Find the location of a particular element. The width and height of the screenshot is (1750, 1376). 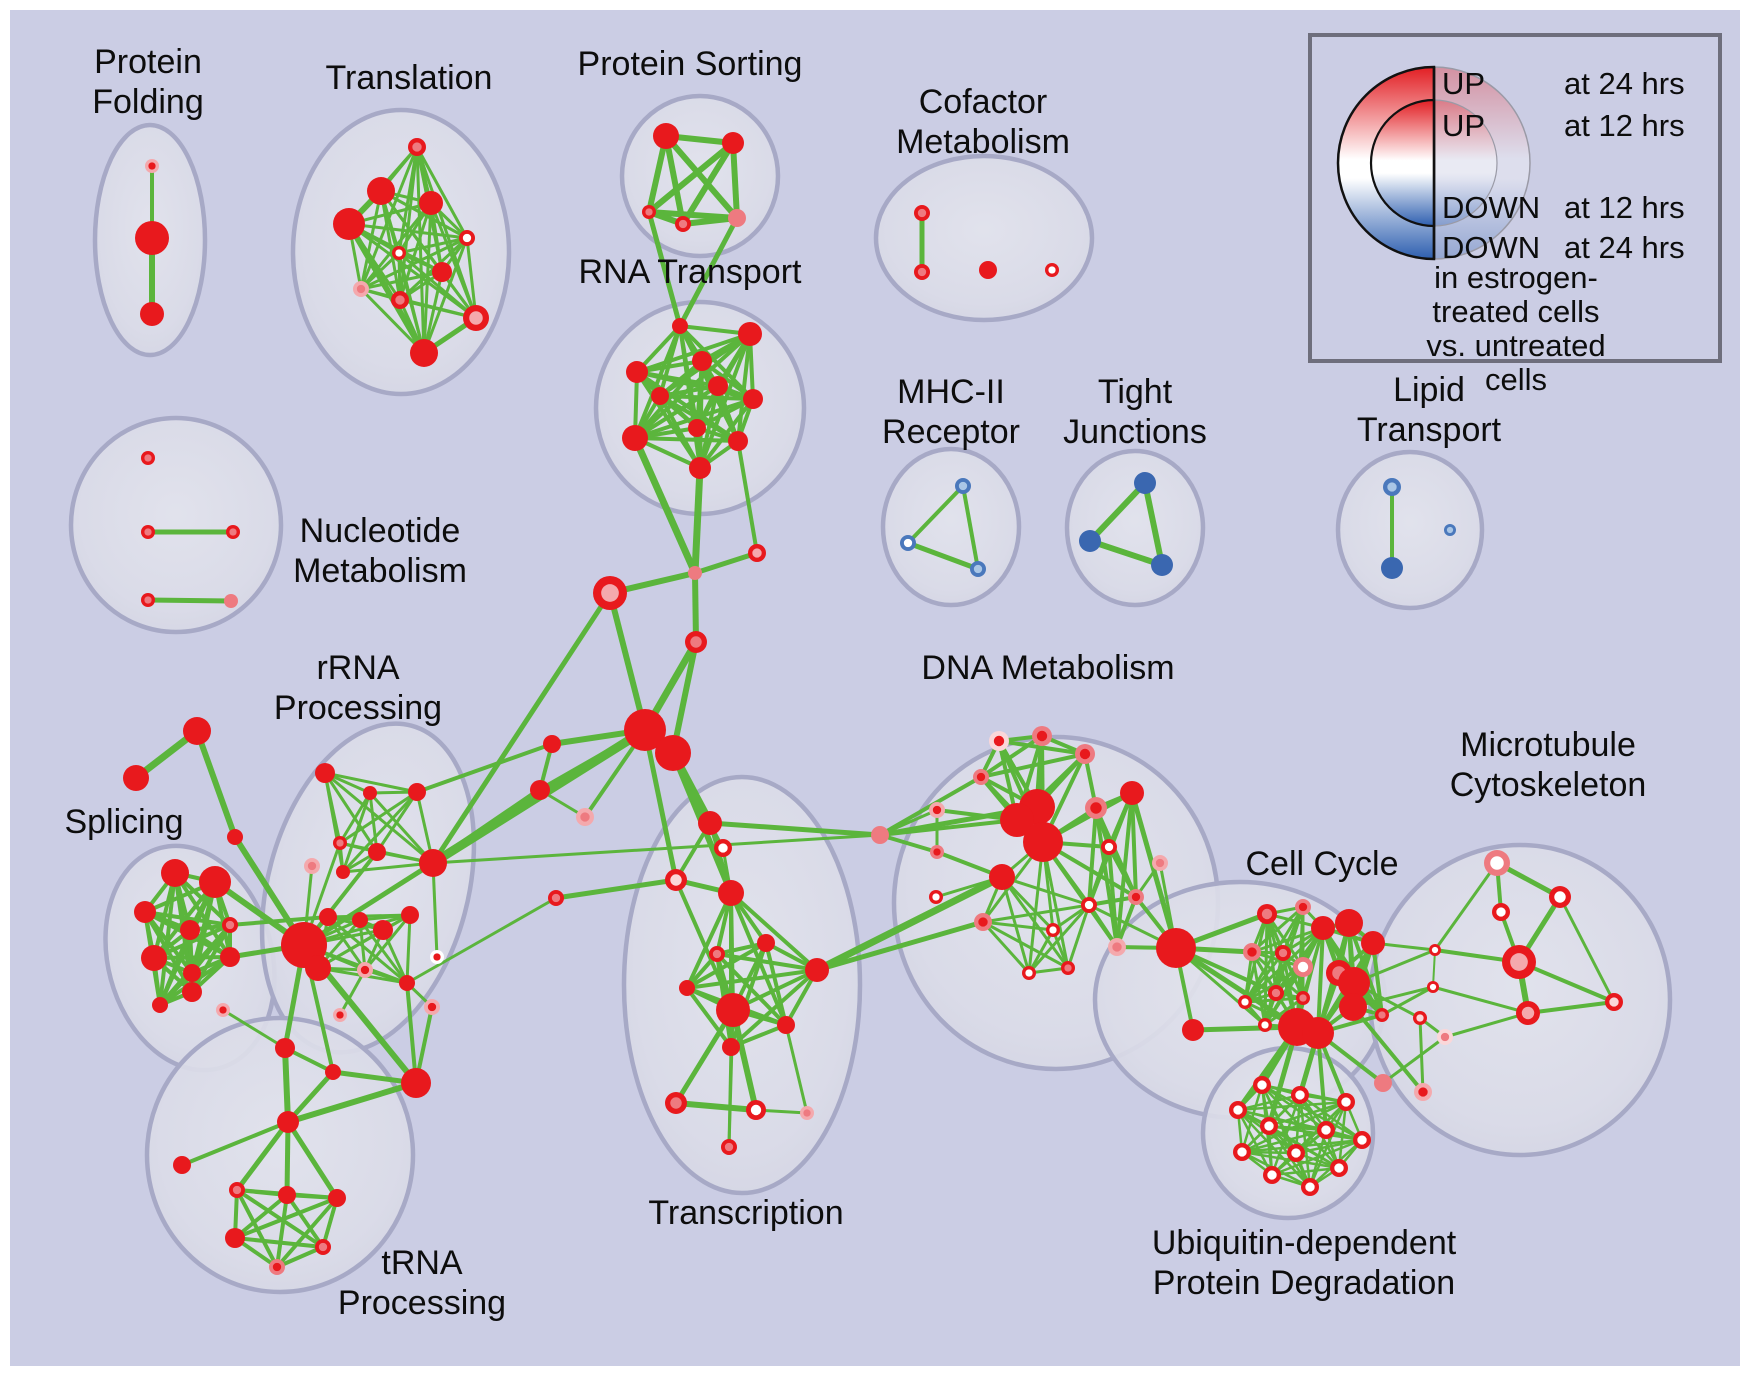

cluster-label-splicing: Splicing is located at coordinates (124, 822).